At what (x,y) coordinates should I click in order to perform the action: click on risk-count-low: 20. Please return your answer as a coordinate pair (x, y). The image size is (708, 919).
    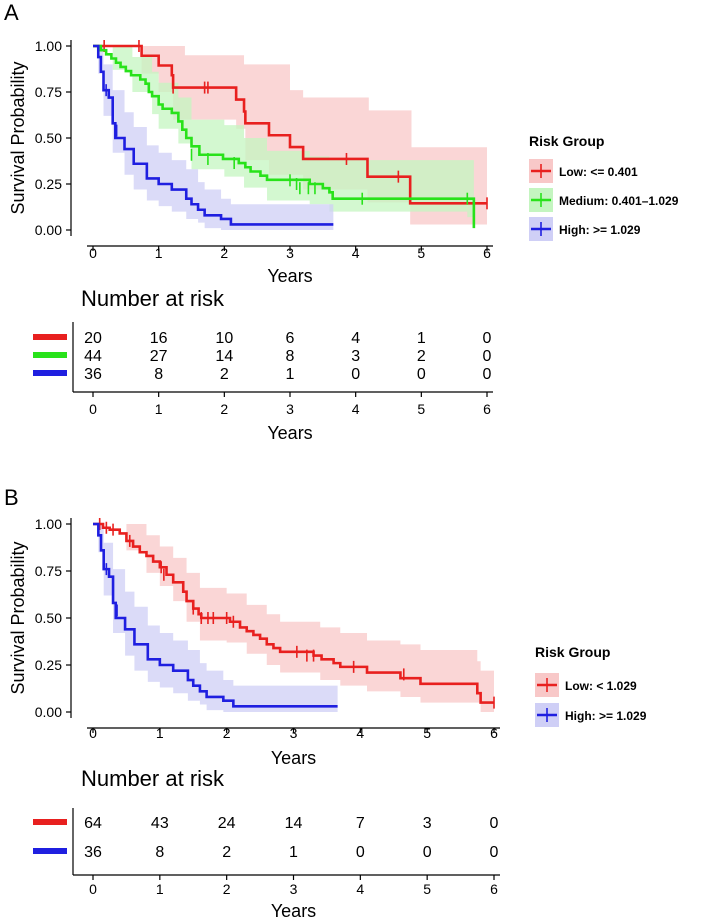
    Looking at the image, I should click on (93, 338).